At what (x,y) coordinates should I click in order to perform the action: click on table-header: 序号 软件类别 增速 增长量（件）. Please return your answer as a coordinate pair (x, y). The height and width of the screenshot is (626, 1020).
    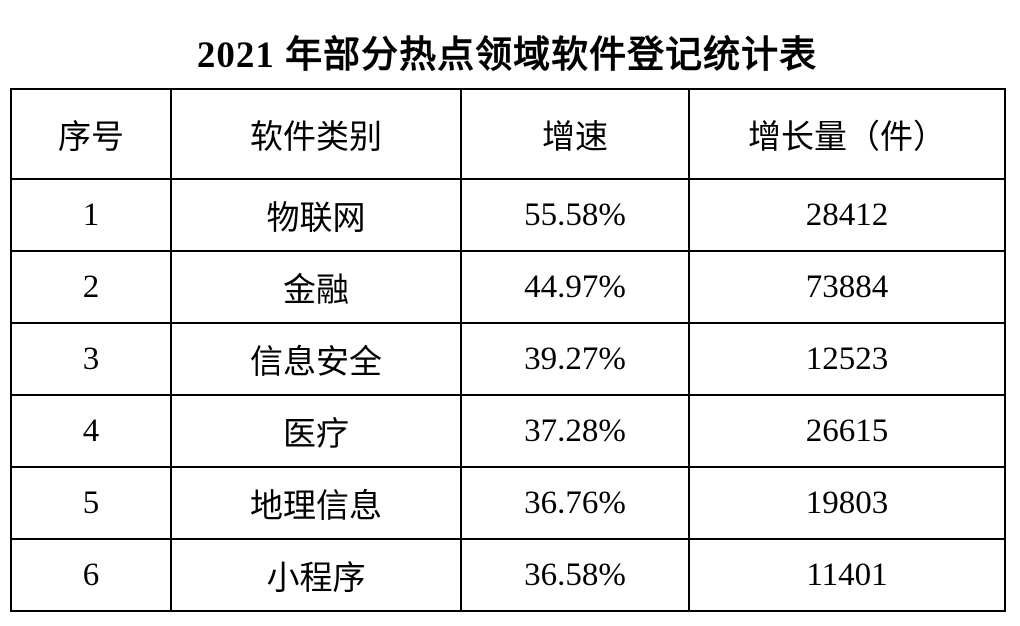
    Looking at the image, I should click on (508, 134).